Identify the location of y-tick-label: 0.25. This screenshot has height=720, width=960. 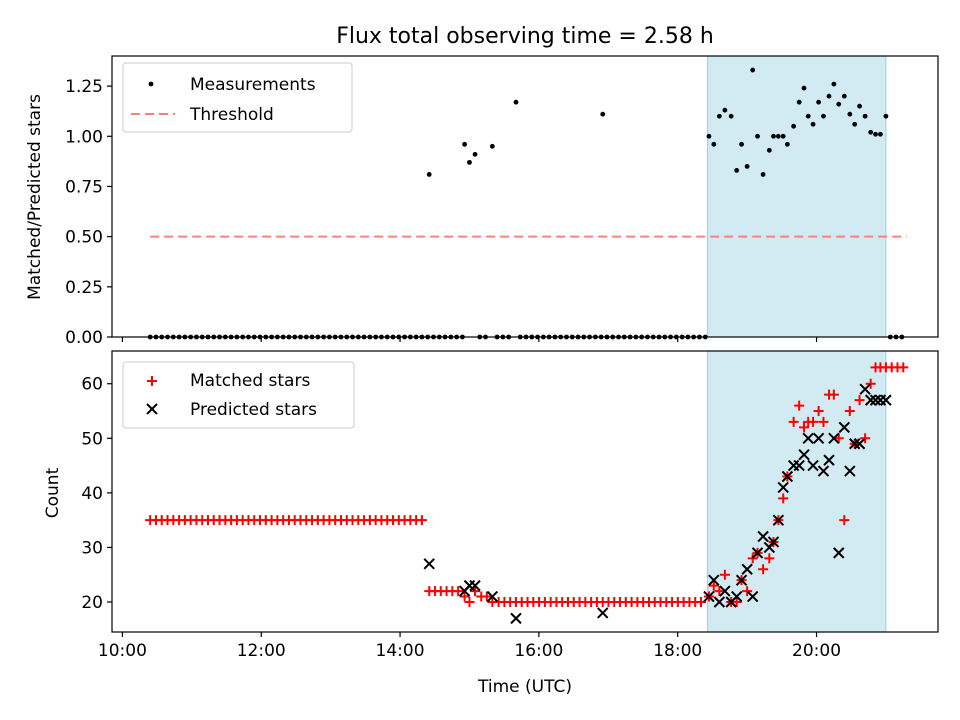
(84, 288).